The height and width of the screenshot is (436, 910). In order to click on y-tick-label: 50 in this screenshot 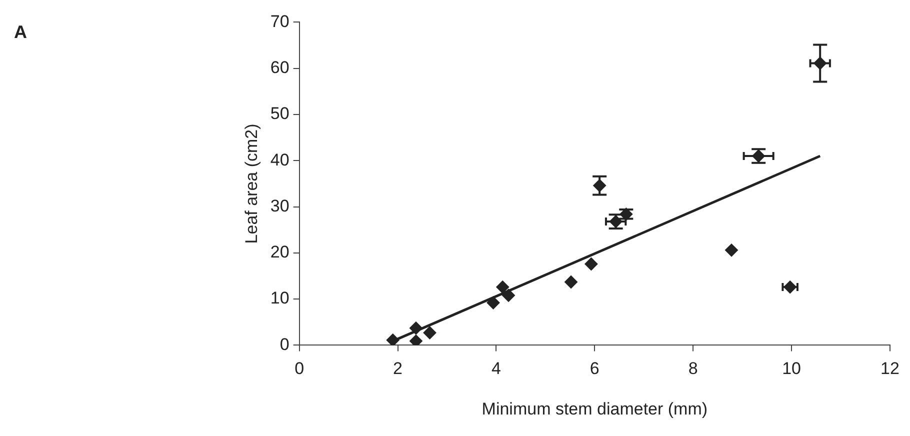, I will do `click(280, 114)`.